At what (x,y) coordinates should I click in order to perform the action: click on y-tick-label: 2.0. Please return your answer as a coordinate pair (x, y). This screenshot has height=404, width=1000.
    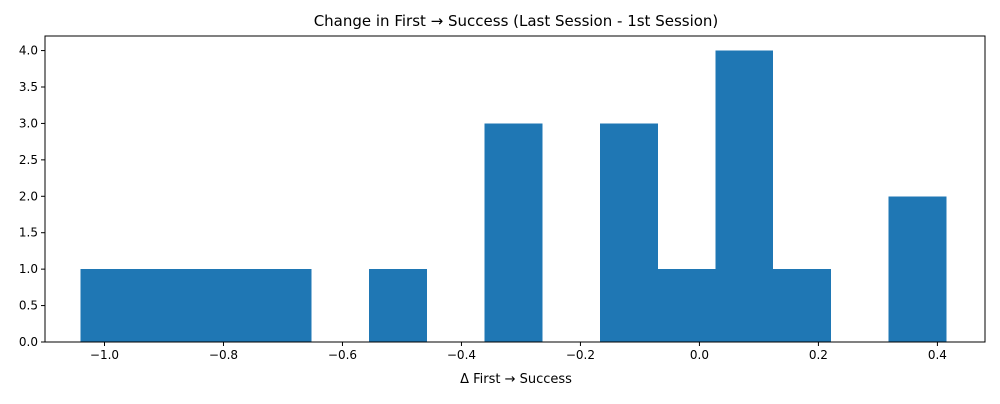
    Looking at the image, I should click on (28, 196).